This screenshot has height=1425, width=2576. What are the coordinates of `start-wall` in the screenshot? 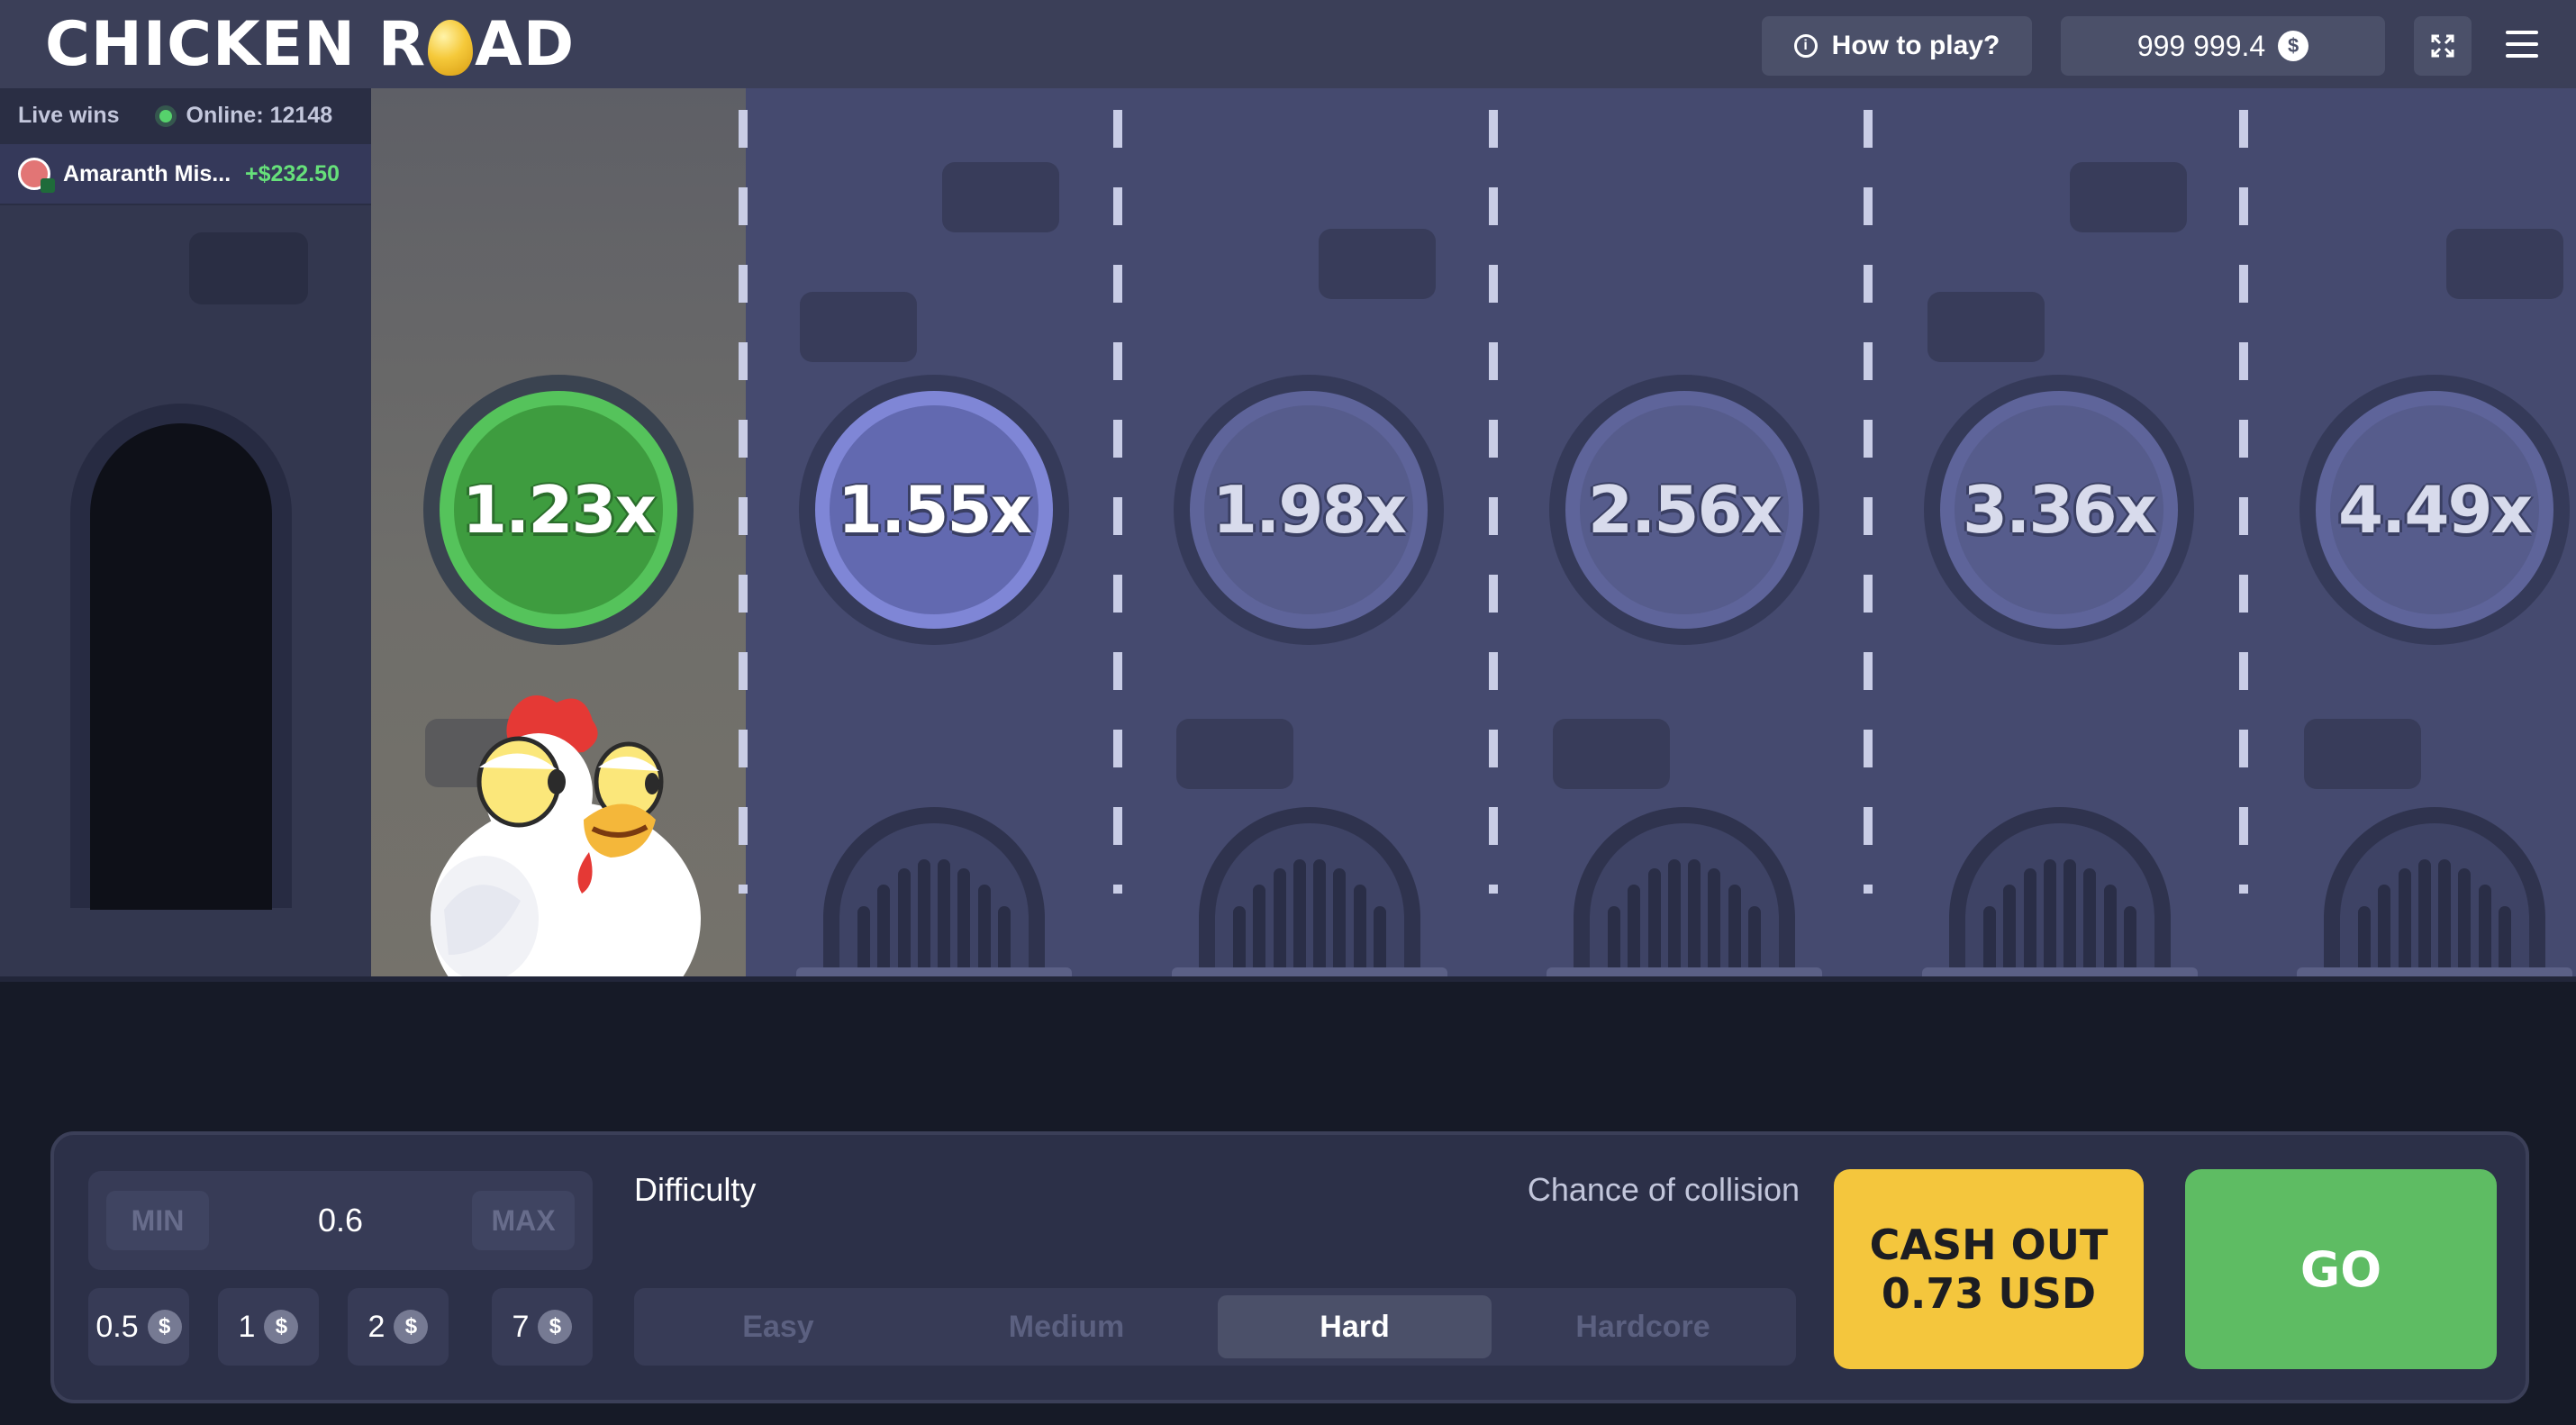 It's located at (185, 535).